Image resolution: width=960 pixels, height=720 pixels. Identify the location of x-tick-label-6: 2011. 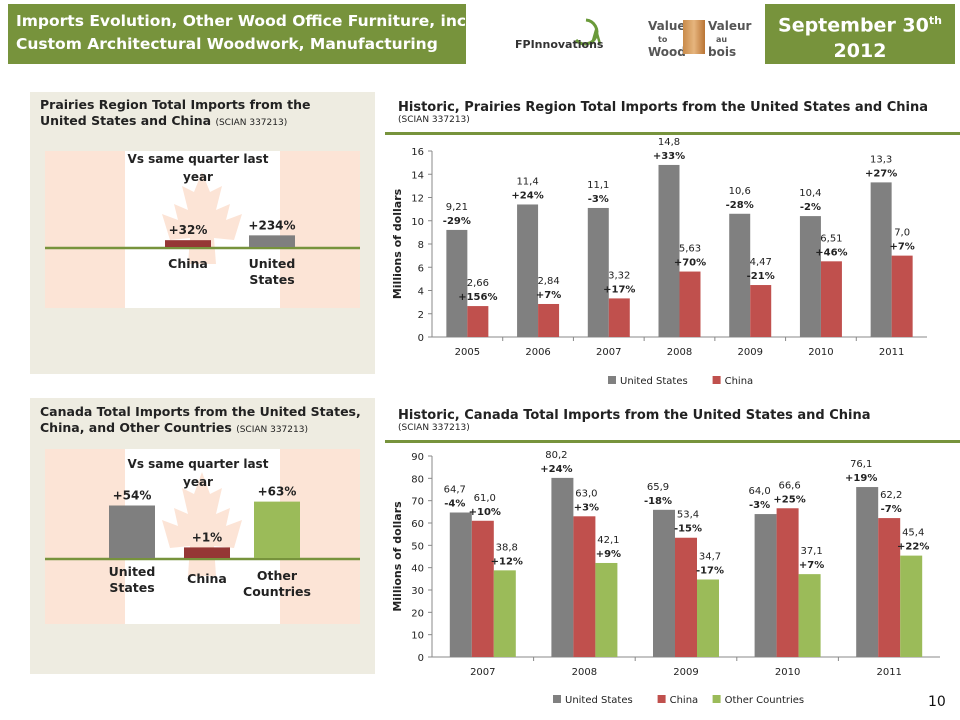
(891, 352).